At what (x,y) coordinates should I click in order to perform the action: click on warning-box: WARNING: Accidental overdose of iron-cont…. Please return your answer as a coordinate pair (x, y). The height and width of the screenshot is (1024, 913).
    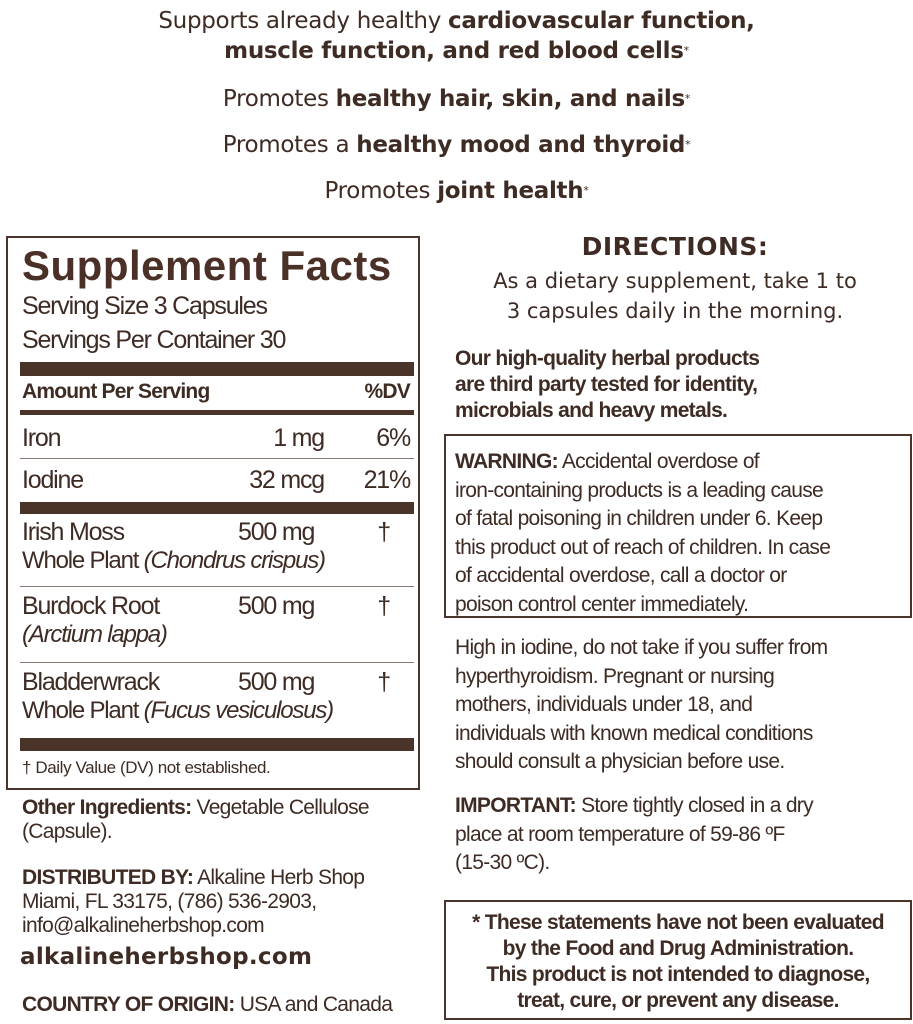
    Looking at the image, I should click on (678, 526).